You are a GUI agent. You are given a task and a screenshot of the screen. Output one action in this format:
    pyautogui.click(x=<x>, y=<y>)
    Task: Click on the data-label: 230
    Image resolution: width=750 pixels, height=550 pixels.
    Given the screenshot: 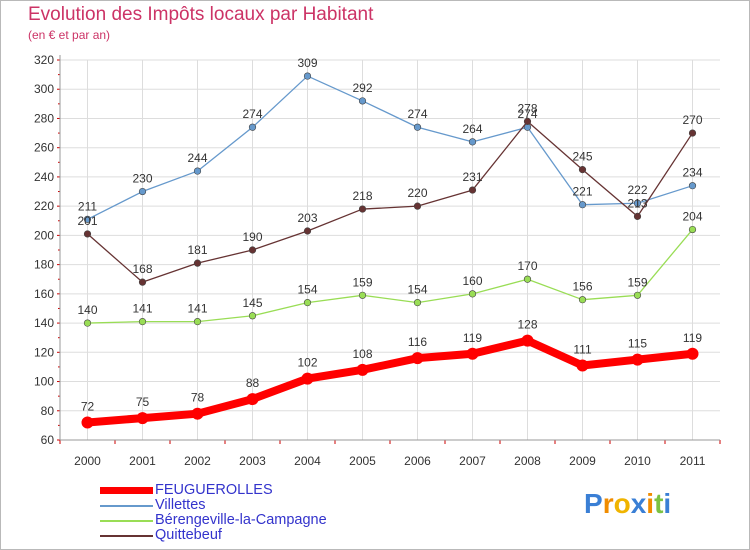 What is the action you would take?
    pyautogui.click(x=142, y=179)
    